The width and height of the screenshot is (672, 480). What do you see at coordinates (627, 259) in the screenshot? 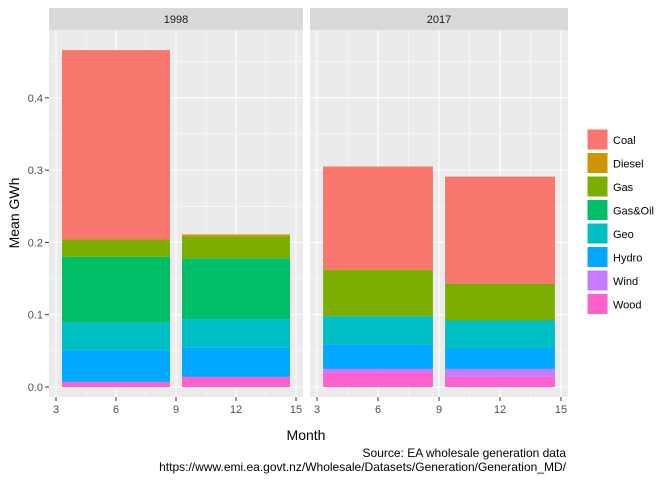
I see `legend-label: Hydro` at bounding box center [627, 259].